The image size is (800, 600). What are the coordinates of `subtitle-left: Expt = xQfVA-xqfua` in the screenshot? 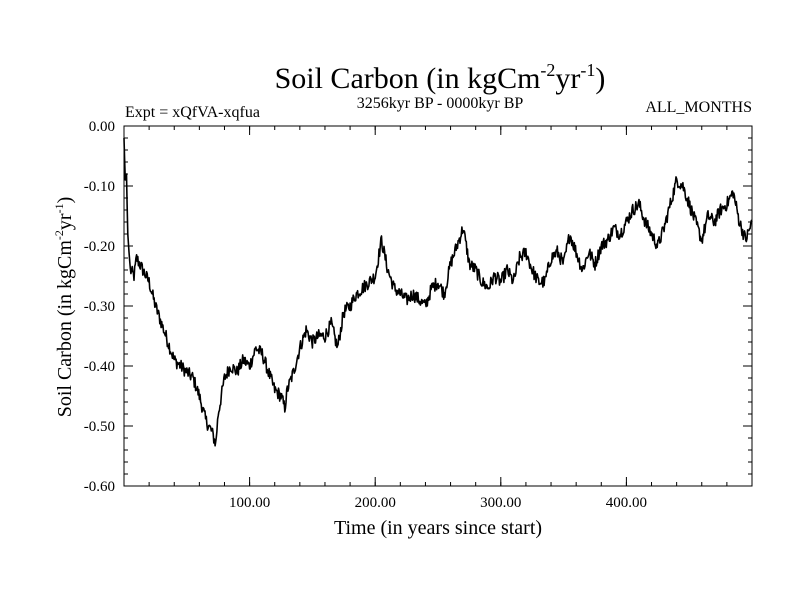 It's located at (192, 112).